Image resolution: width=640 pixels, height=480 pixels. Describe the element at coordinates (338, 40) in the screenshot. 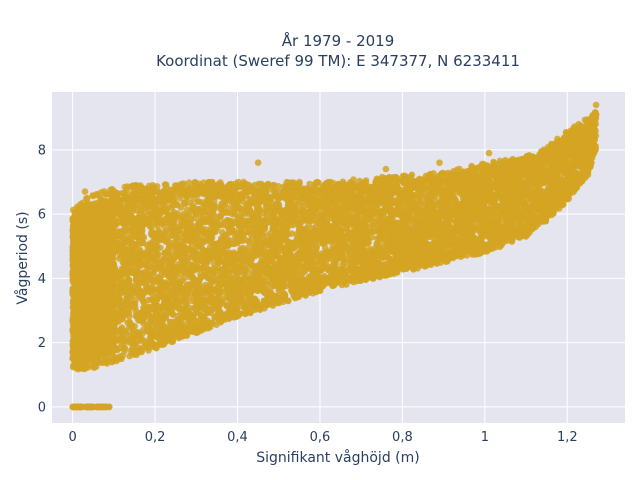

I see `chart-title-line-1: År 1979 - 2019` at that location.